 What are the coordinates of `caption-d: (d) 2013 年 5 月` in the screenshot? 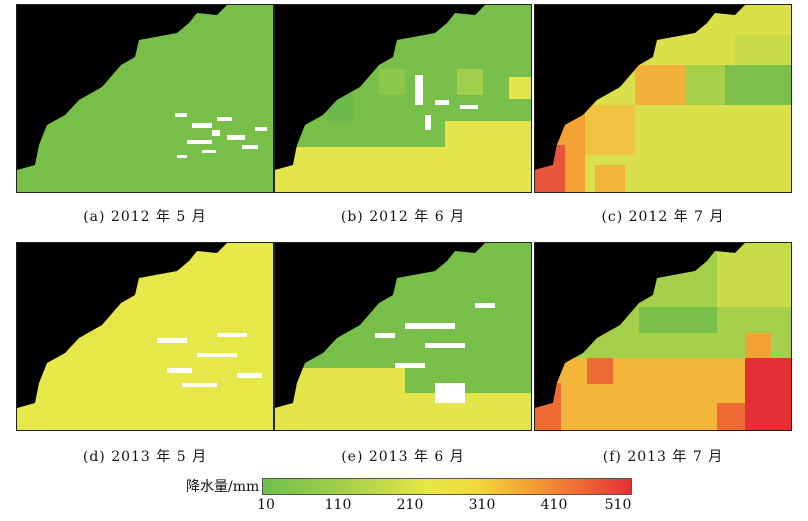 It's located at (145, 457).